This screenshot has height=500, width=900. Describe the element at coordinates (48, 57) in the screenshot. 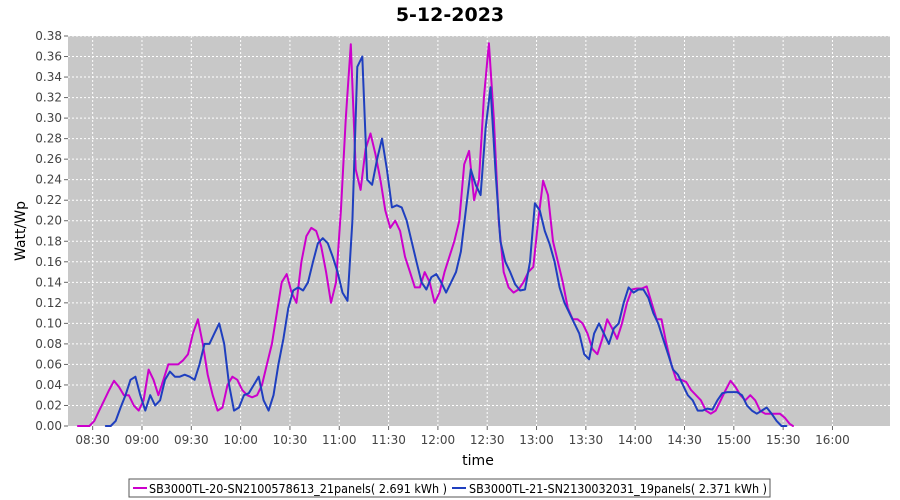

I see `y-tick-label: 0.36` at that location.